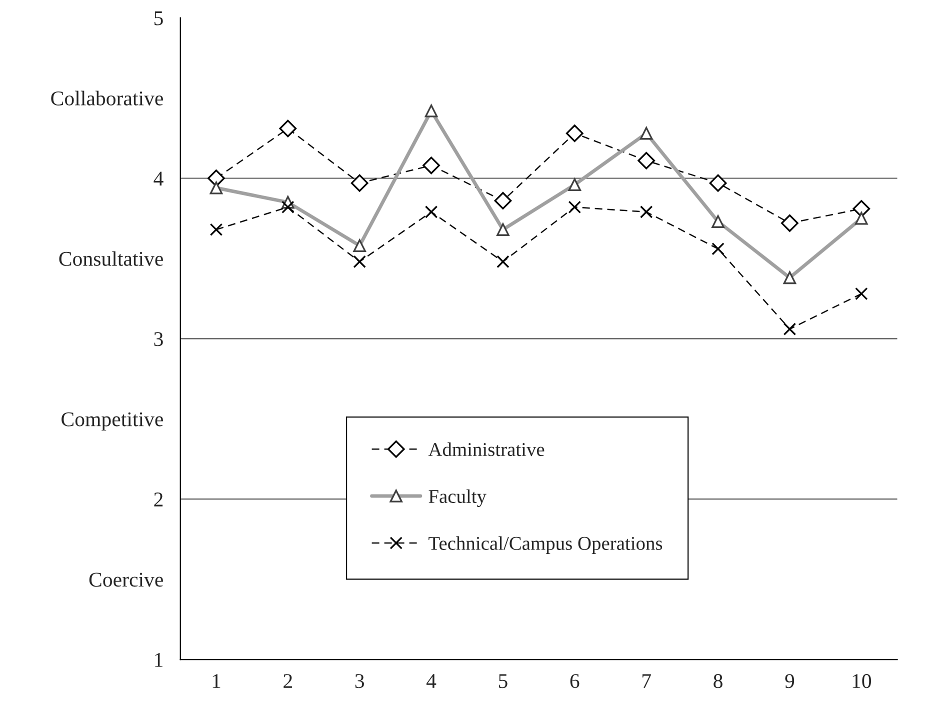 This screenshot has height=713, width=925. I want to click on x-tick-label: 3, so click(359, 681).